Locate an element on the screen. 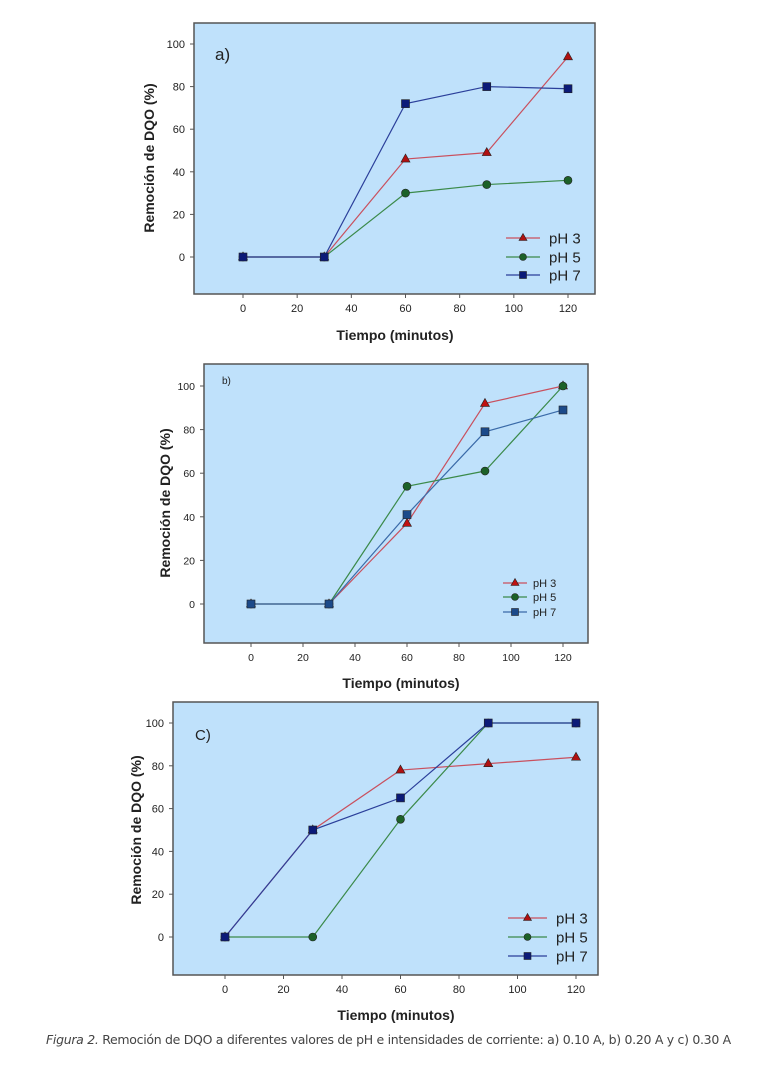  panel-label: C) is located at coordinates (203, 735).